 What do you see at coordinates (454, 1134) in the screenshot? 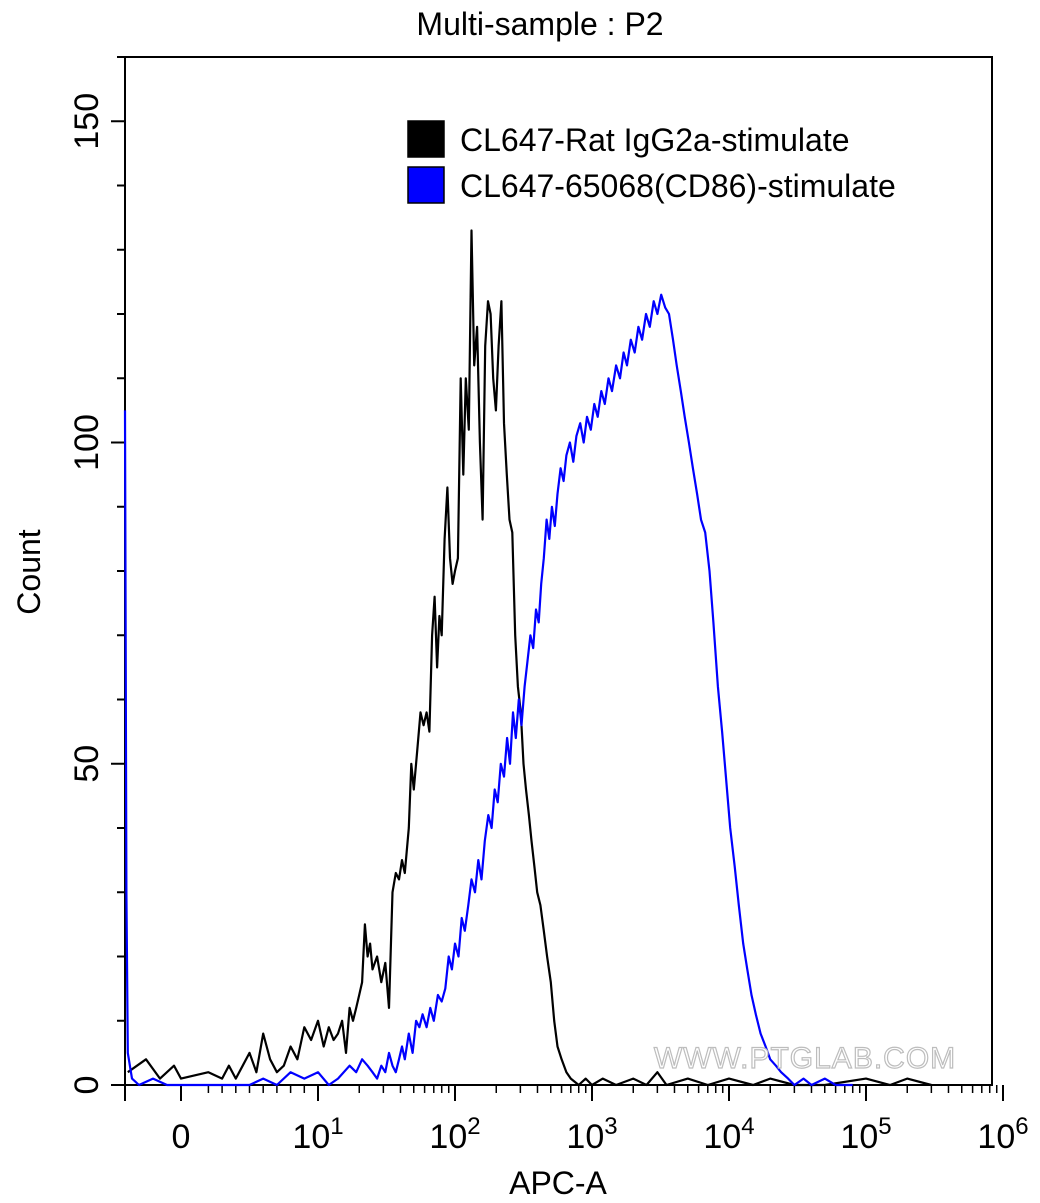
I see `x-tick-label: 10²` at bounding box center [454, 1134].